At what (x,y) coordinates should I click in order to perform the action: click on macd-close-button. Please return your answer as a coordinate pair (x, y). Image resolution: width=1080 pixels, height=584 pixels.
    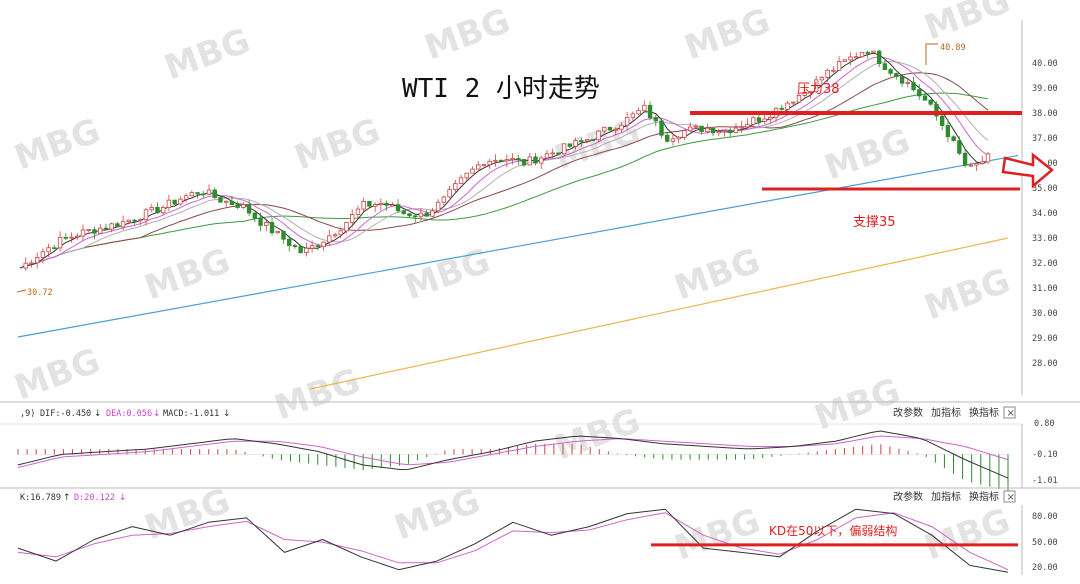
    Looking at the image, I should click on (1009, 412).